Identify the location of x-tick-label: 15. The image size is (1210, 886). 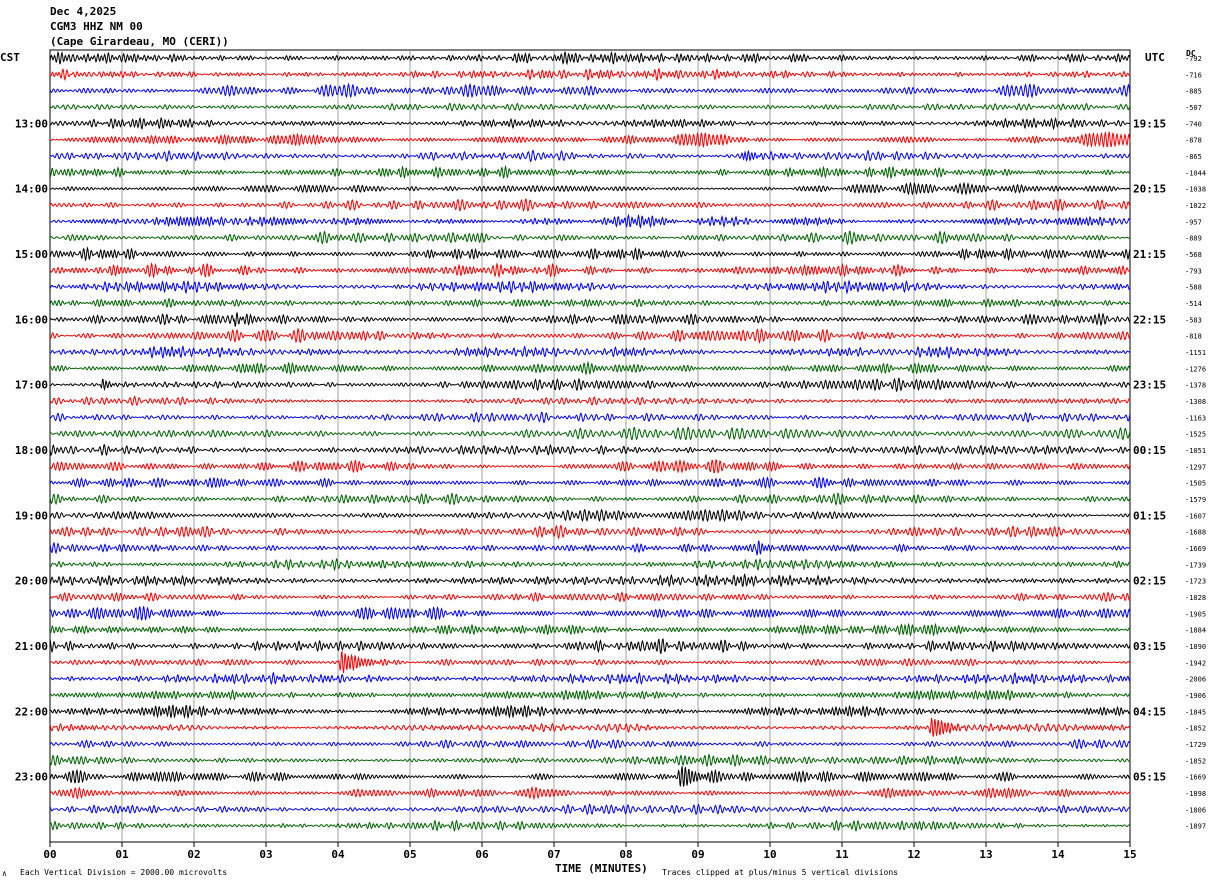
(1129, 854).